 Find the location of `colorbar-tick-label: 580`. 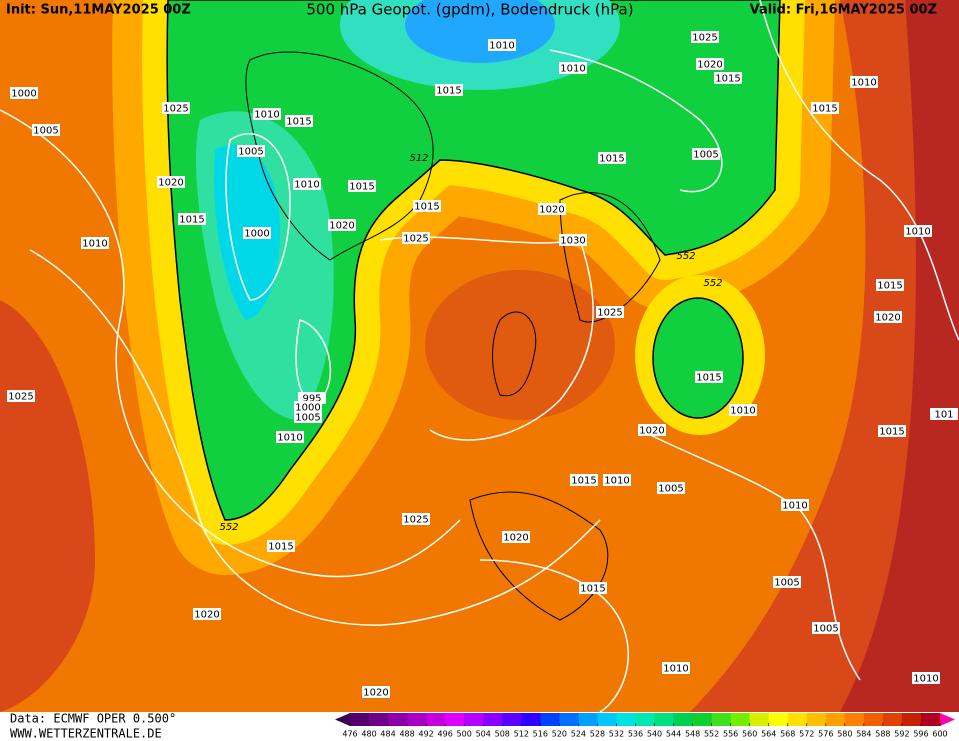

colorbar-tick-label: 580 is located at coordinates (844, 734).